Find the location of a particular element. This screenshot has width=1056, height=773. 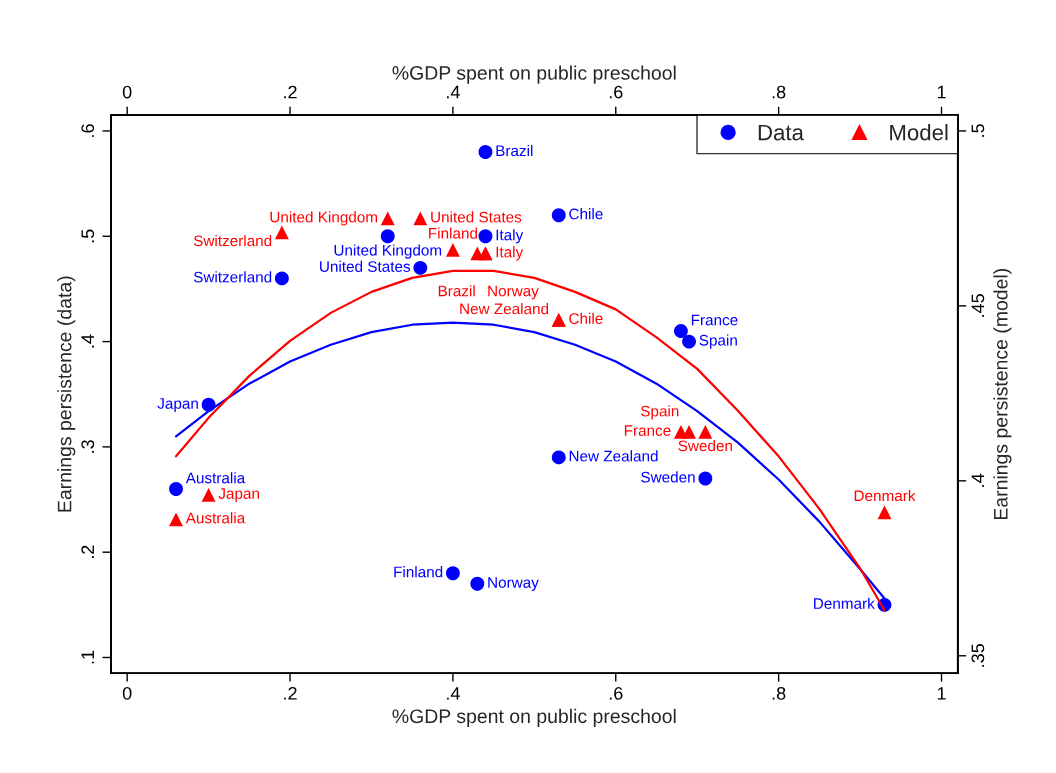

x2-axis-title: %GDP spent on public preschool is located at coordinates (534, 74).